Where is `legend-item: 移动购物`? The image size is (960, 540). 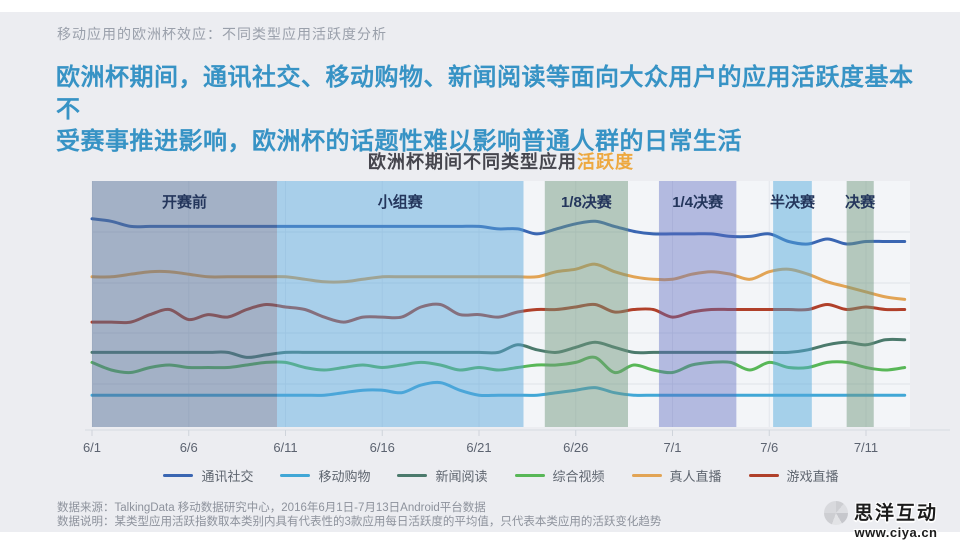
legend-item: 移动购物 is located at coordinates (325, 475).